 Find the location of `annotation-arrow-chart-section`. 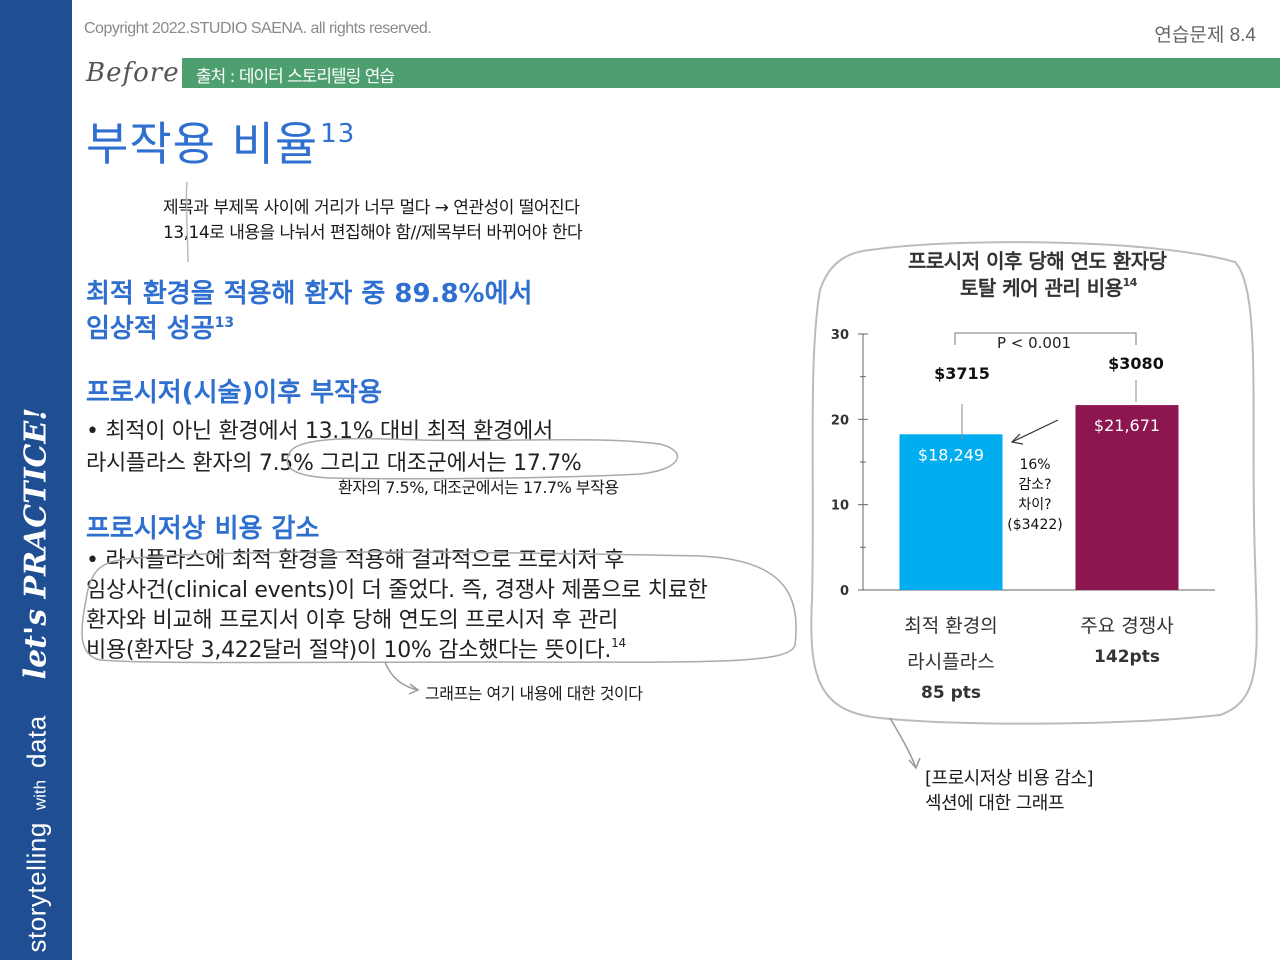

annotation-arrow-chart-section is located at coordinates (903, 743).